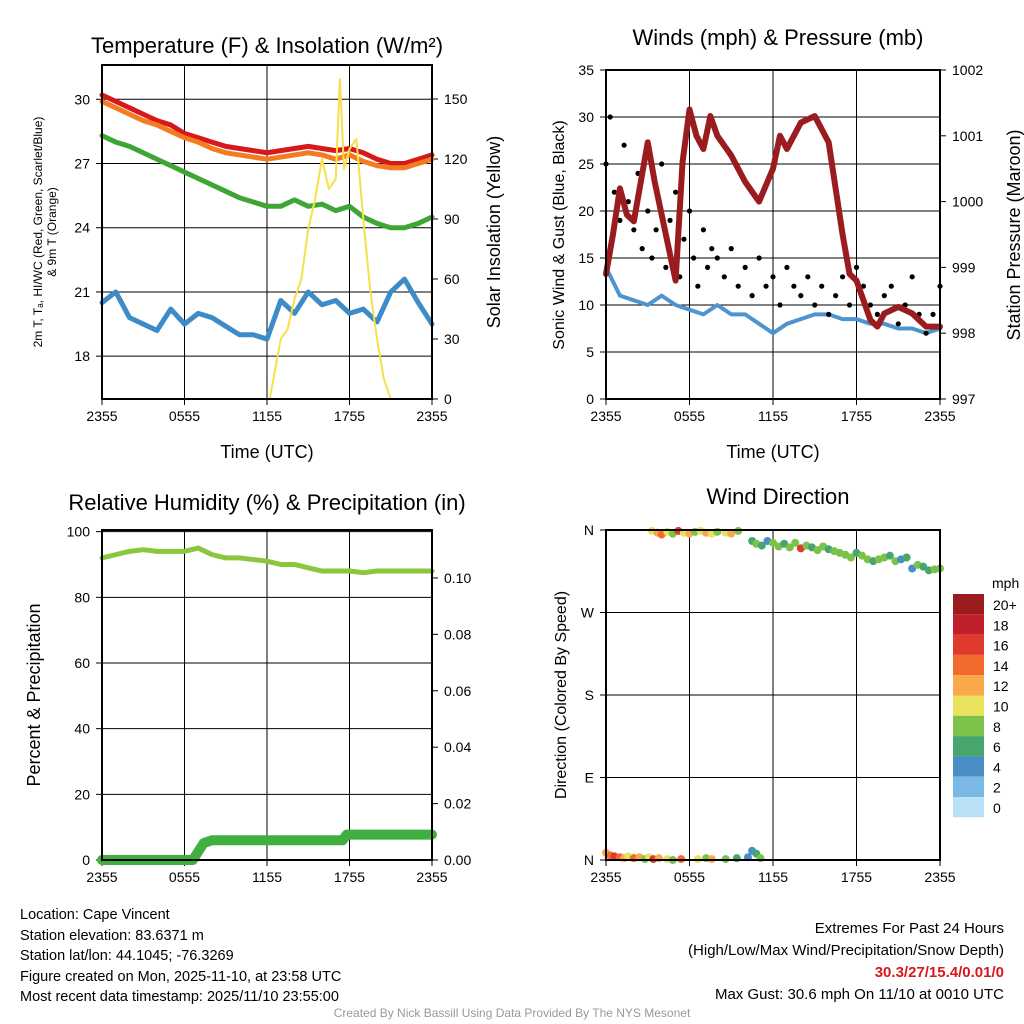 The width and height of the screenshot is (1024, 1024). What do you see at coordinates (452, 339) in the screenshot?
I see `y2-tick-label: 30` at bounding box center [452, 339].